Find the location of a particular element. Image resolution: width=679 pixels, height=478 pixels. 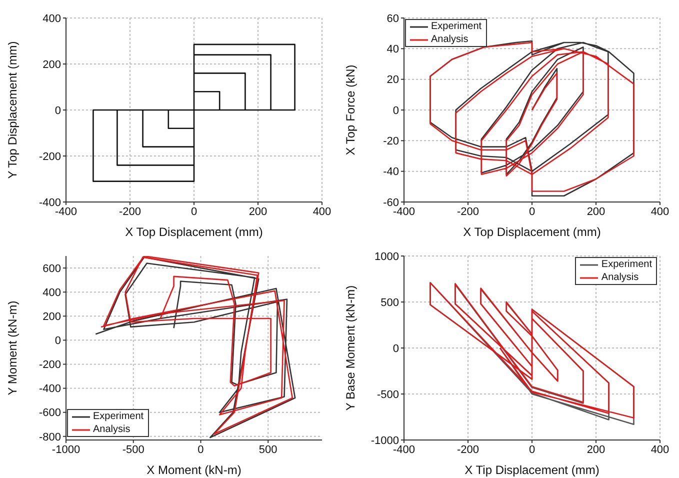

y-tick-label: -600 is located at coordinates (49, 413).